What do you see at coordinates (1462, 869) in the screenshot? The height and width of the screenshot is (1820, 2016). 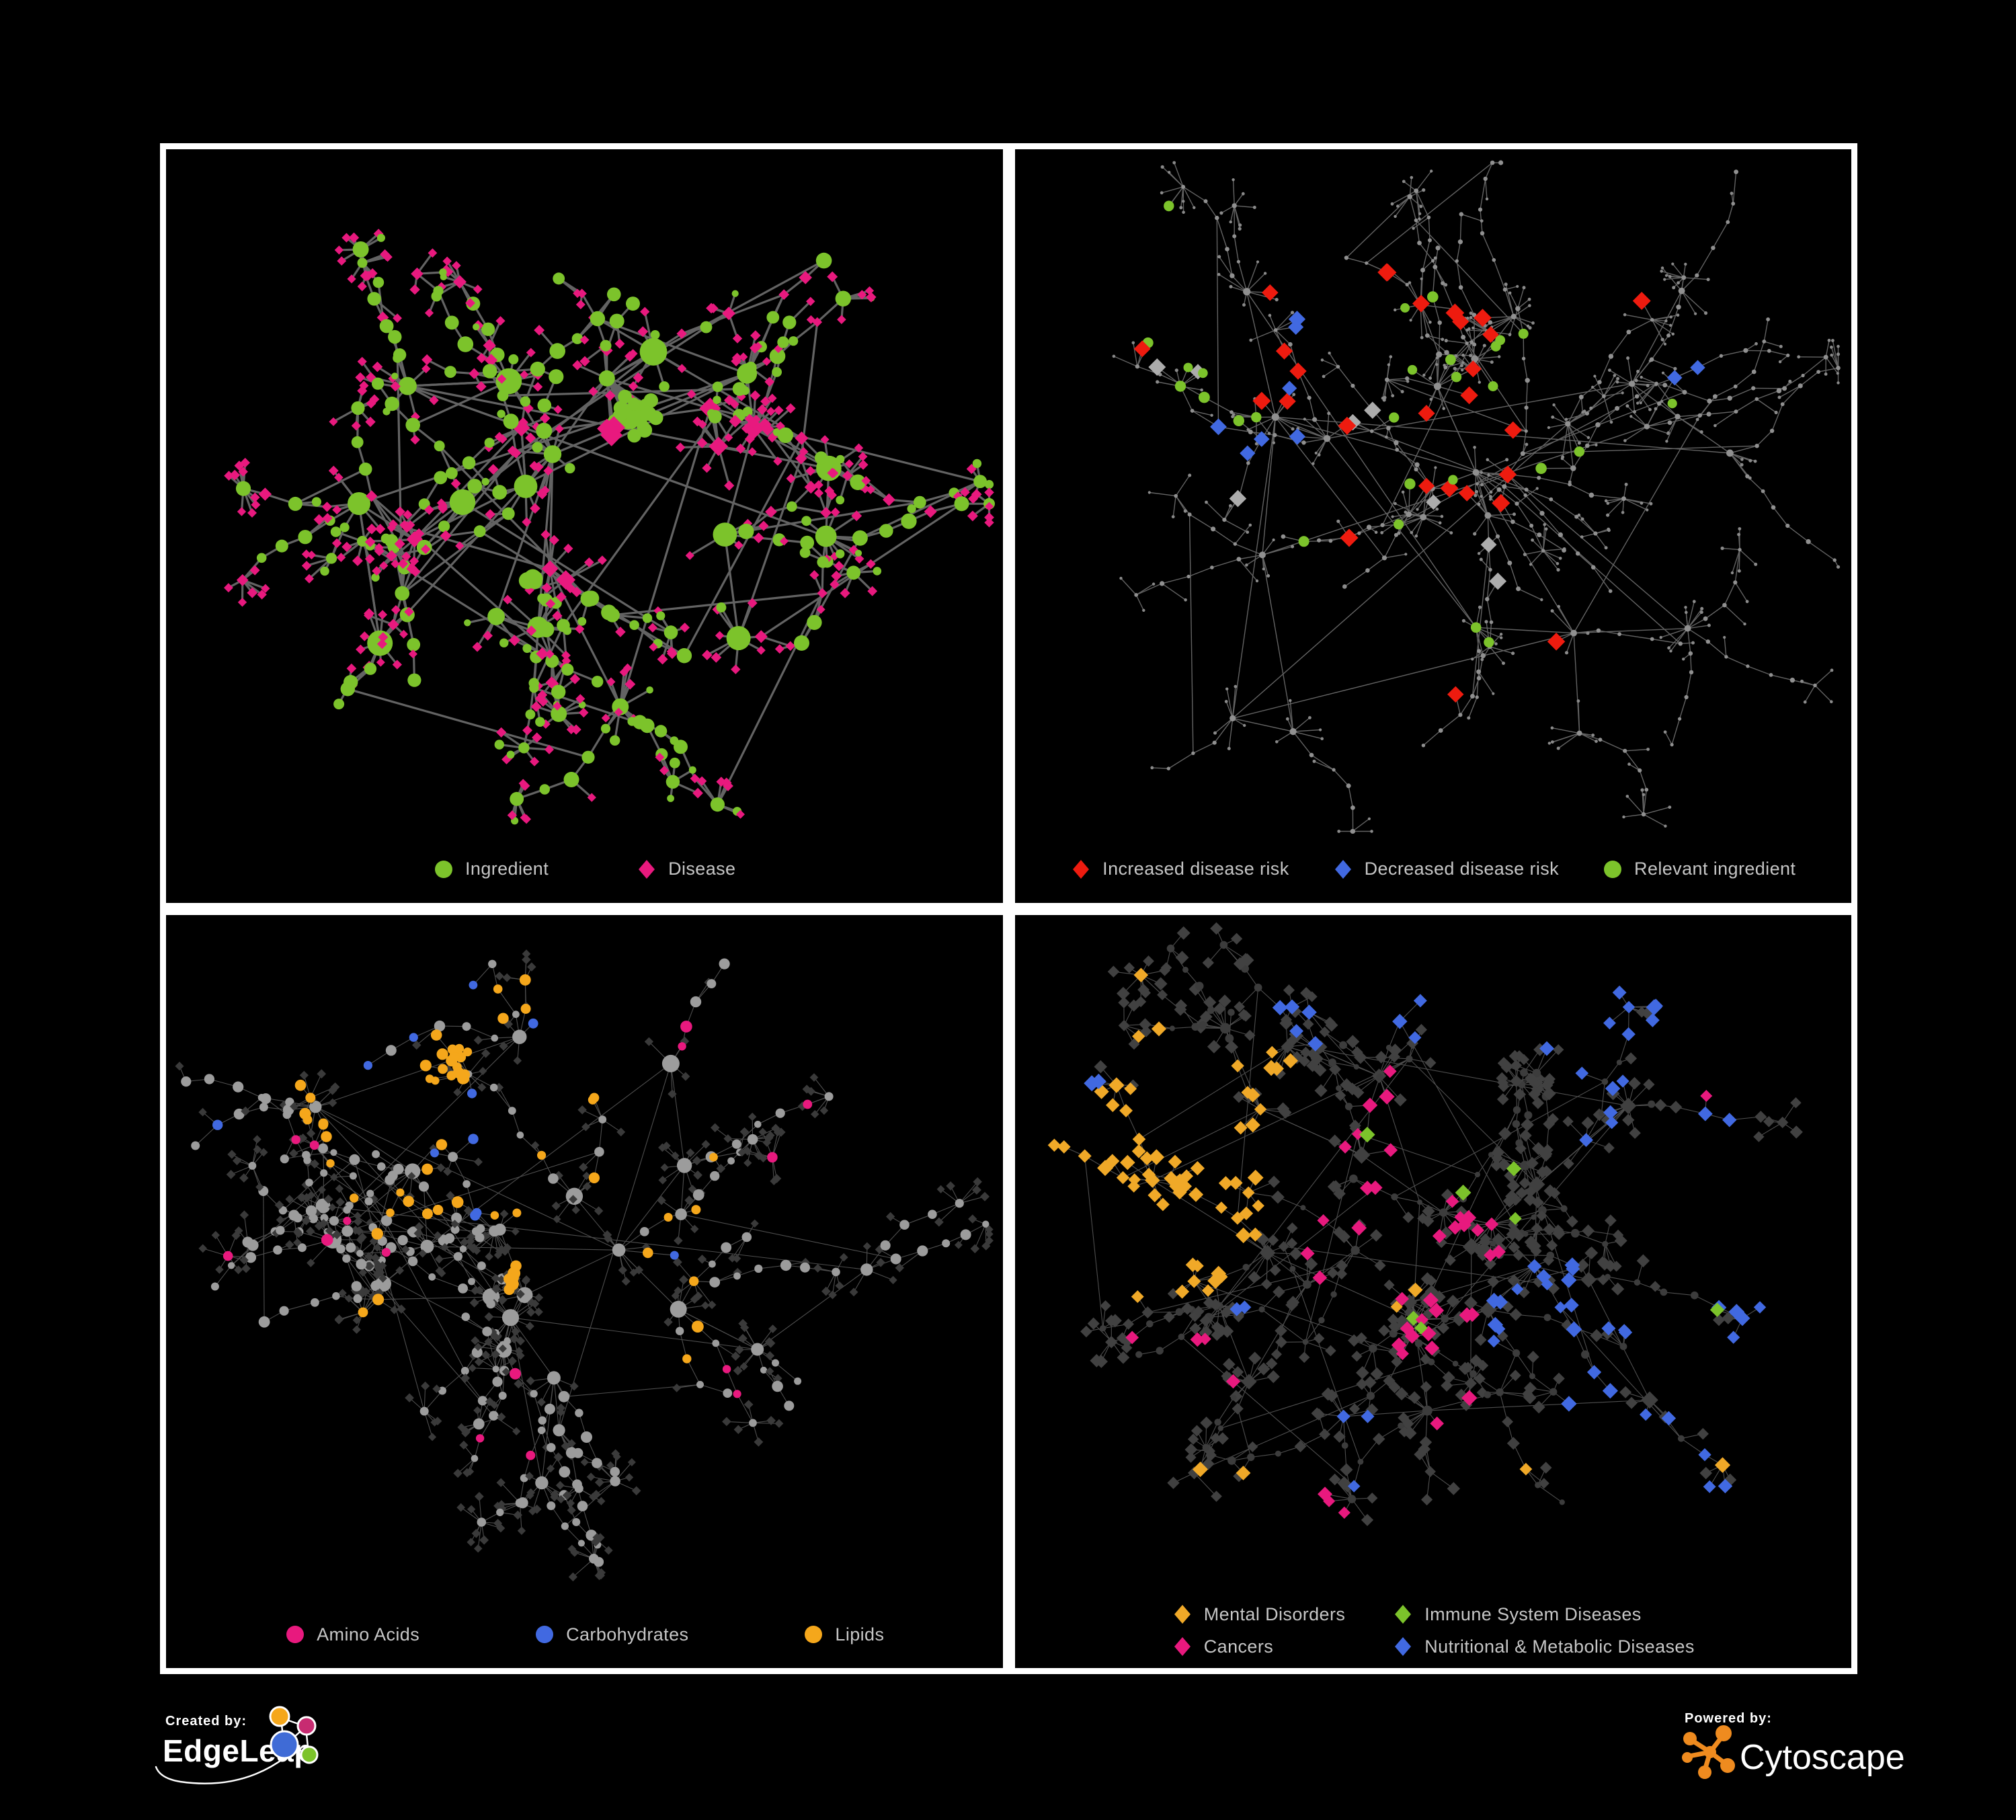 I see `legend-label: Decreased disease risk` at bounding box center [1462, 869].